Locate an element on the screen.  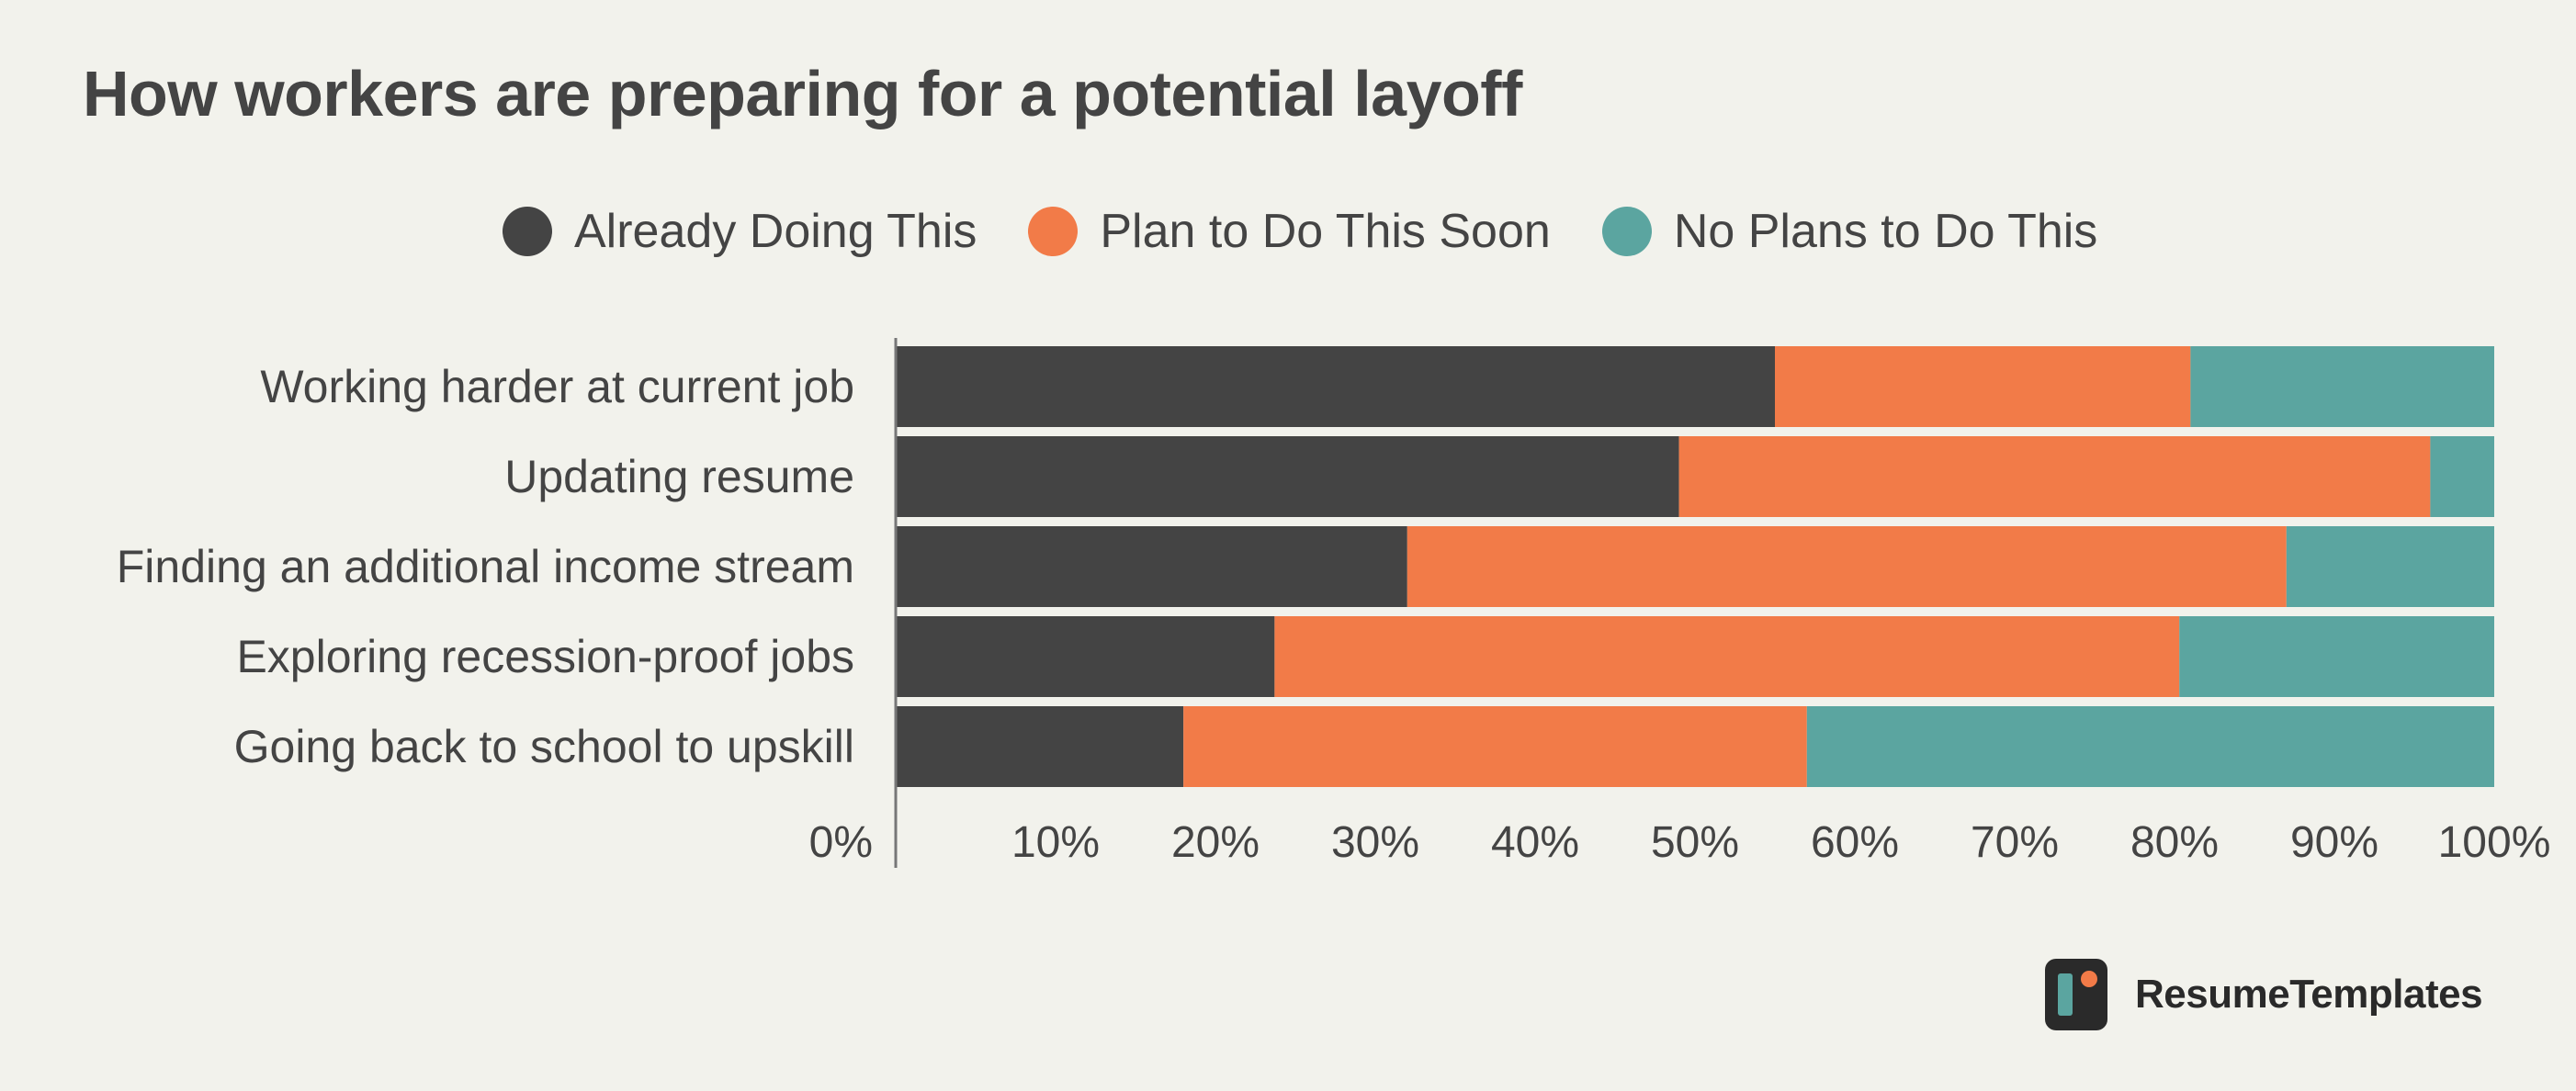
legend-label-already: Already Doing This is located at coordinates (775, 231).